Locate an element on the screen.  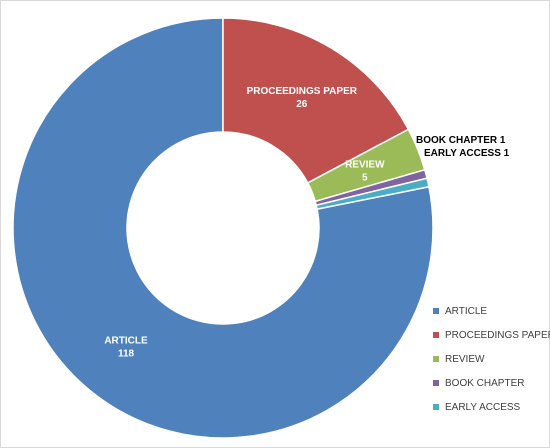
slice-label-book-chapter: BOOK CHAPTER 1 is located at coordinates (461, 140).